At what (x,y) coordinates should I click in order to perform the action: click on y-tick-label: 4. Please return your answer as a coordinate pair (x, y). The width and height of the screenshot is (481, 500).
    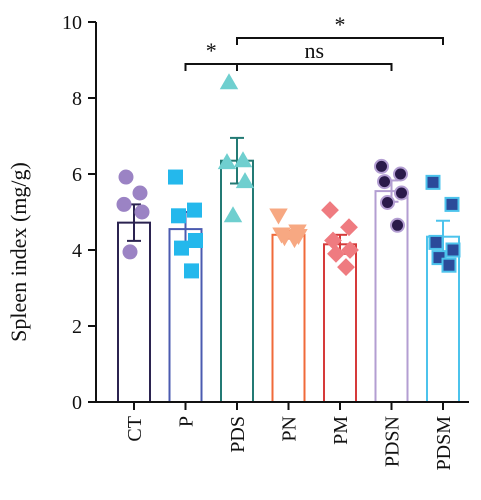
    Looking at the image, I should click on (77, 251).